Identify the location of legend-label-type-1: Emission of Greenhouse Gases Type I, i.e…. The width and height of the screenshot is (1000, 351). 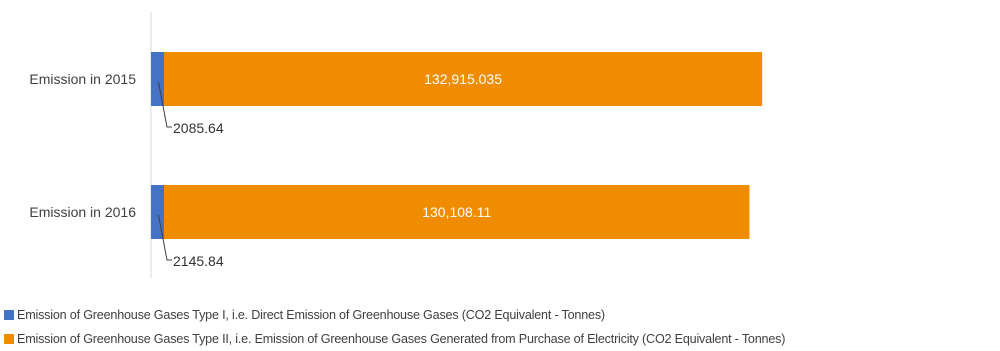
(311, 315).